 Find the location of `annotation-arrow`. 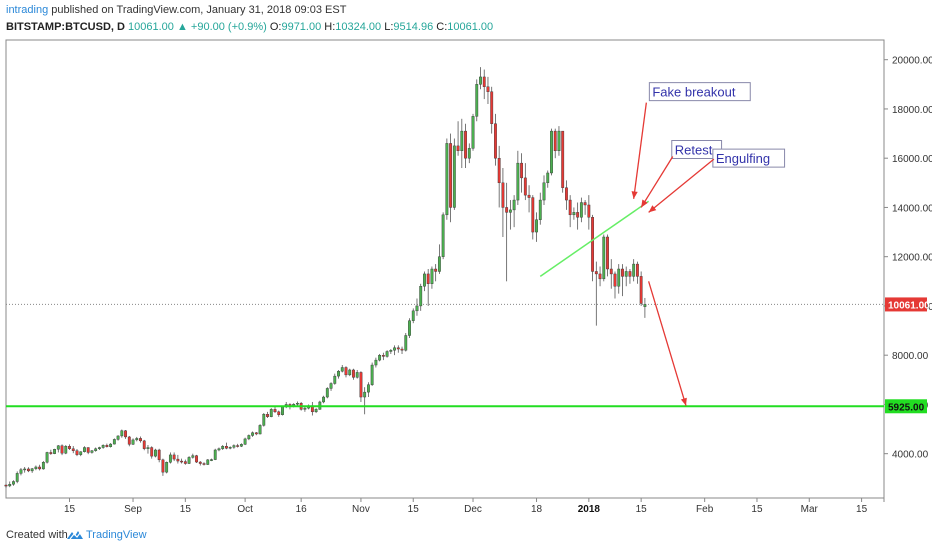

annotation-arrow is located at coordinates (667, 343).